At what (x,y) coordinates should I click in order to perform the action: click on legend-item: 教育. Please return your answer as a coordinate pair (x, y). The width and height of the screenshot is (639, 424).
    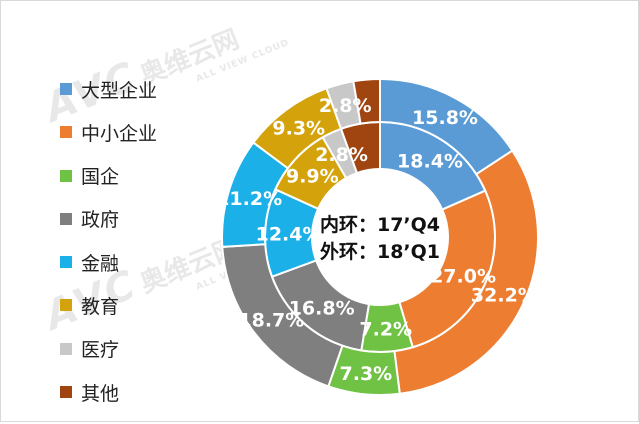
    Looking at the image, I should click on (108, 306).